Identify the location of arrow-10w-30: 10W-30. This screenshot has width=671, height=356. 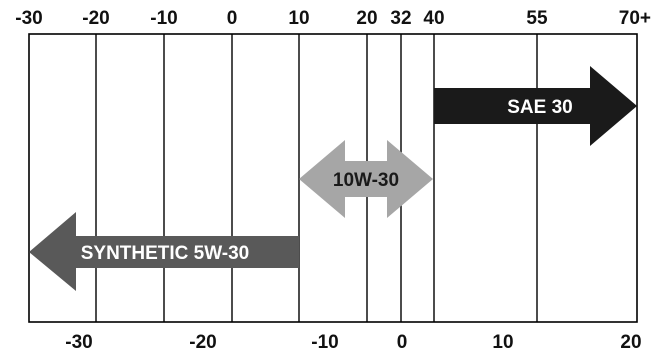
(366, 179).